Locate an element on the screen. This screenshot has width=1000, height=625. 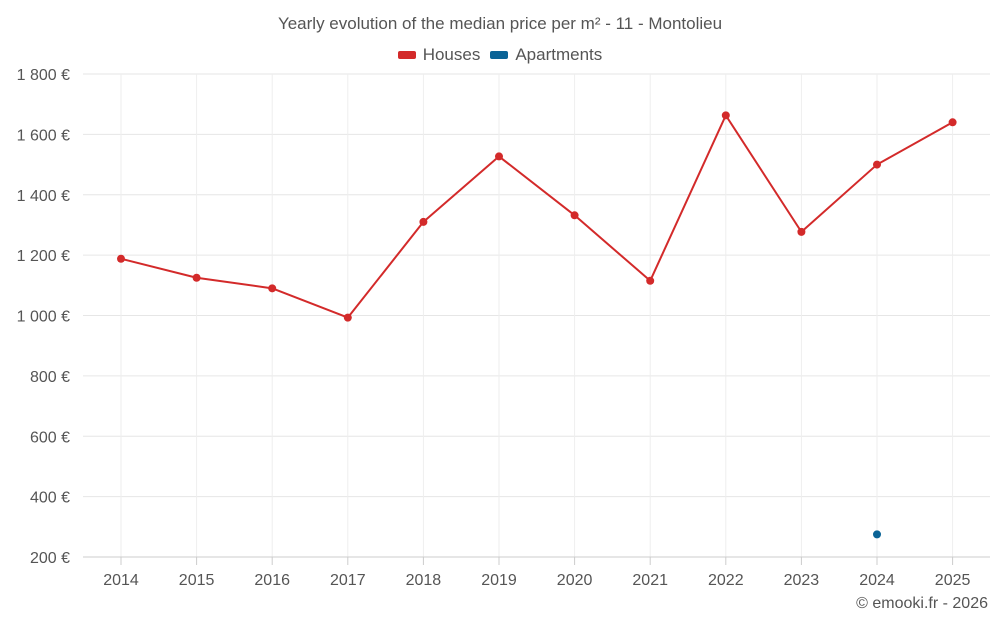
legend-item-houses: Houses is located at coordinates (439, 55).